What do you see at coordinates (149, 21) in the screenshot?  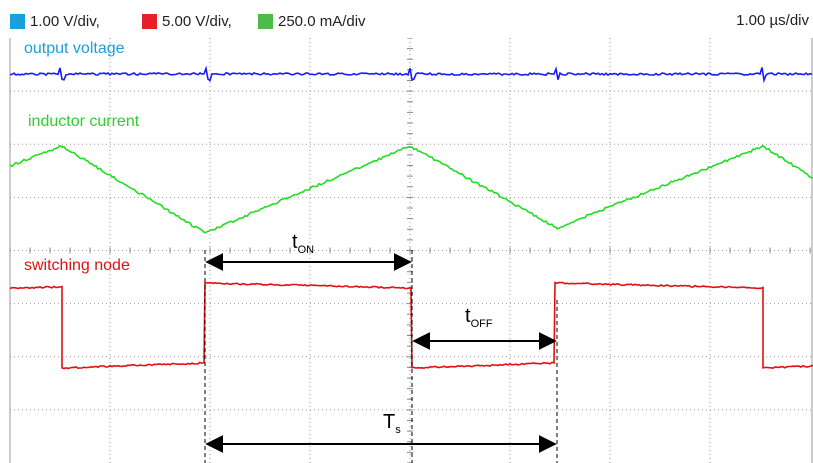 I see `channel-2-color-swatch` at bounding box center [149, 21].